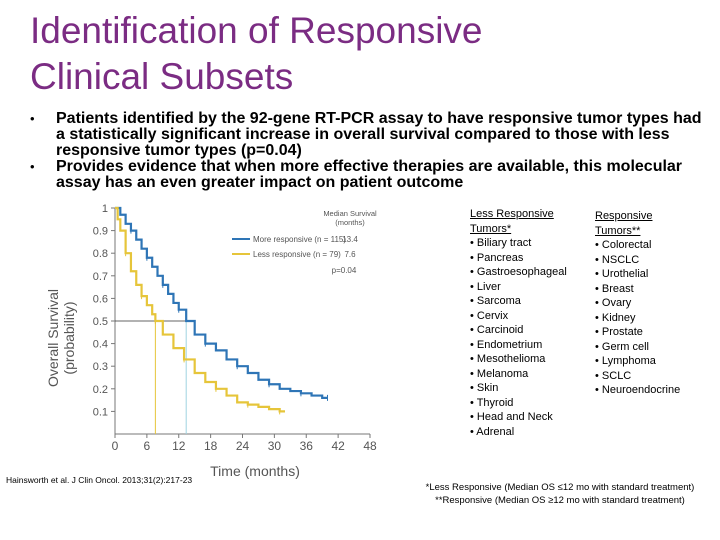 The width and height of the screenshot is (720, 540). I want to click on x-axis-title: Time (months), so click(255, 471).